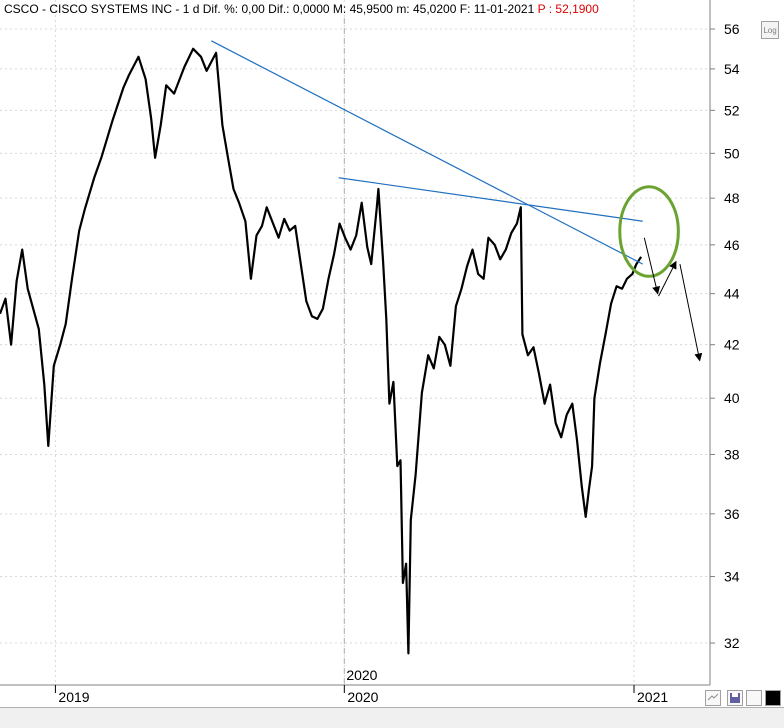  Describe the element at coordinates (392, 717) in the screenshot. I see `bottom-bar` at that location.